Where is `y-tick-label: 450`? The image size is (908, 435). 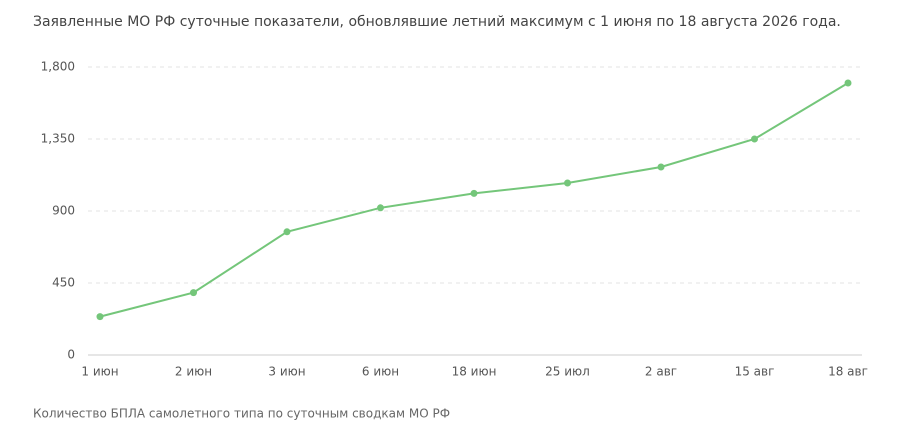 y-tick-label: 450 is located at coordinates (63, 283).